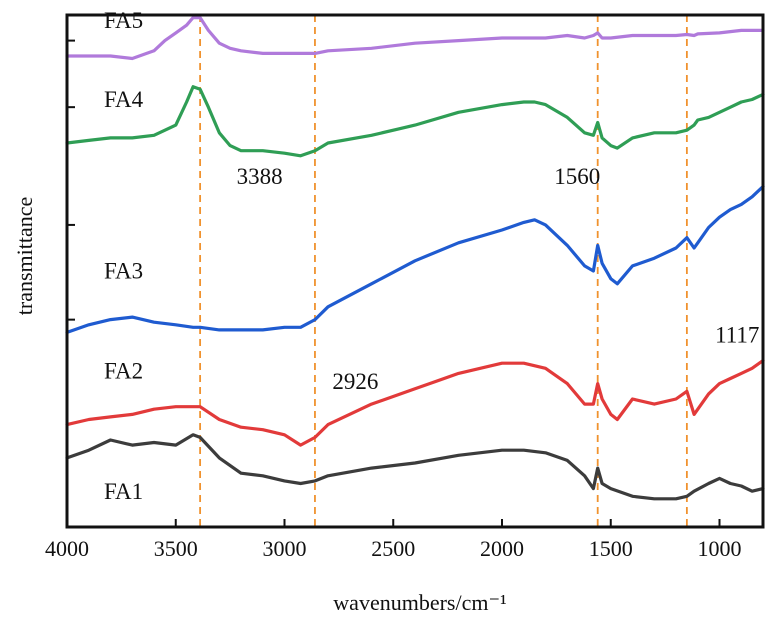  Describe the element at coordinates (611, 548) in the screenshot. I see `x-tick-label-1500: 1500` at that location.